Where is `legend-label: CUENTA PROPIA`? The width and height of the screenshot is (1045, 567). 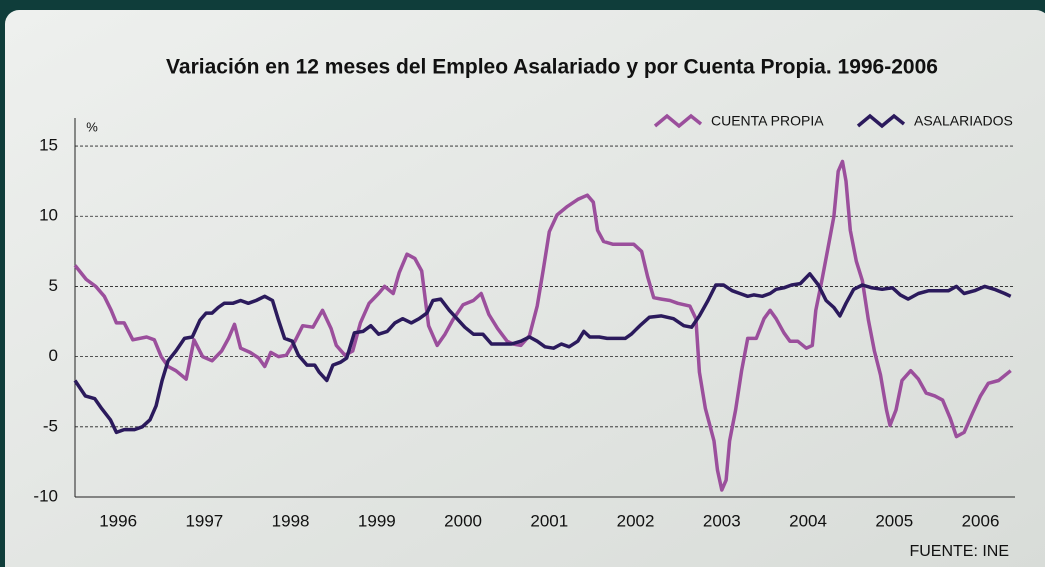 legend-label: CUENTA PROPIA is located at coordinates (767, 121).